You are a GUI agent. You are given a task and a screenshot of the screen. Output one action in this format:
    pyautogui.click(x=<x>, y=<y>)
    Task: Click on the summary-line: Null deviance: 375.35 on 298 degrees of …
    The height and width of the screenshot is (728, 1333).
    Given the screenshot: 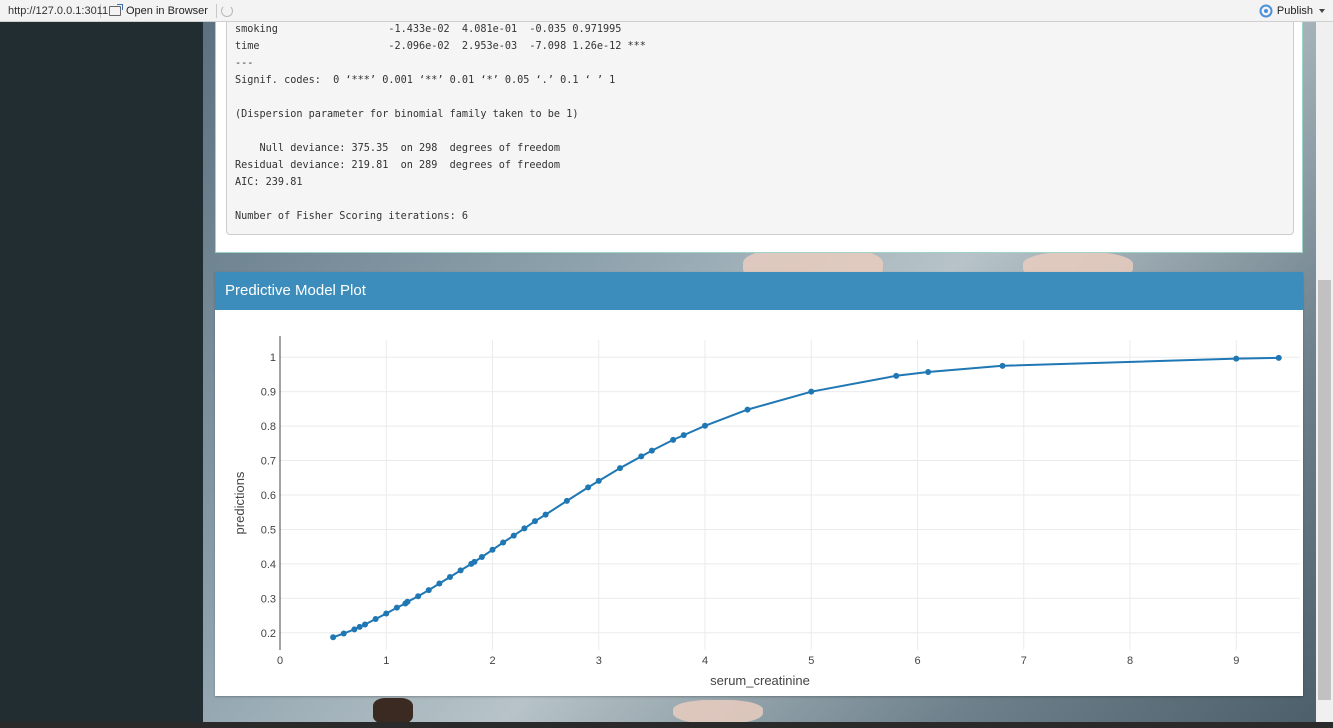 What is the action you would take?
    pyautogui.click(x=398, y=148)
    